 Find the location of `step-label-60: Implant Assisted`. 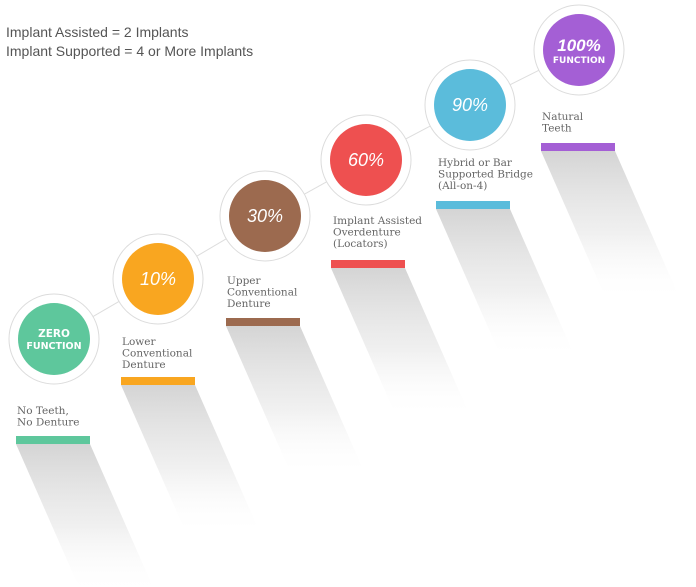

step-label-60: Implant Assisted is located at coordinates (377, 221).